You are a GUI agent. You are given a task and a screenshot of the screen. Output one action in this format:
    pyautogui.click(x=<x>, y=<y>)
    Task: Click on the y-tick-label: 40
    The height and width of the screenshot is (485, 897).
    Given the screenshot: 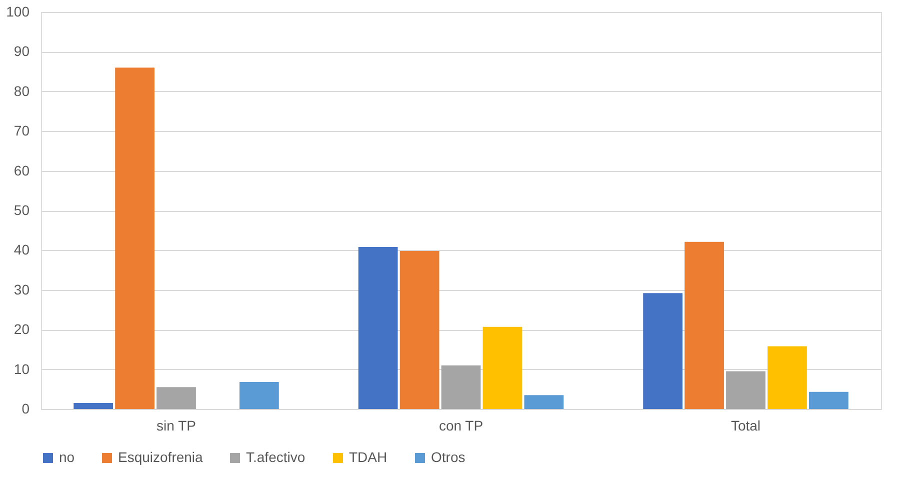 What is the action you would take?
    pyautogui.click(x=22, y=250)
    